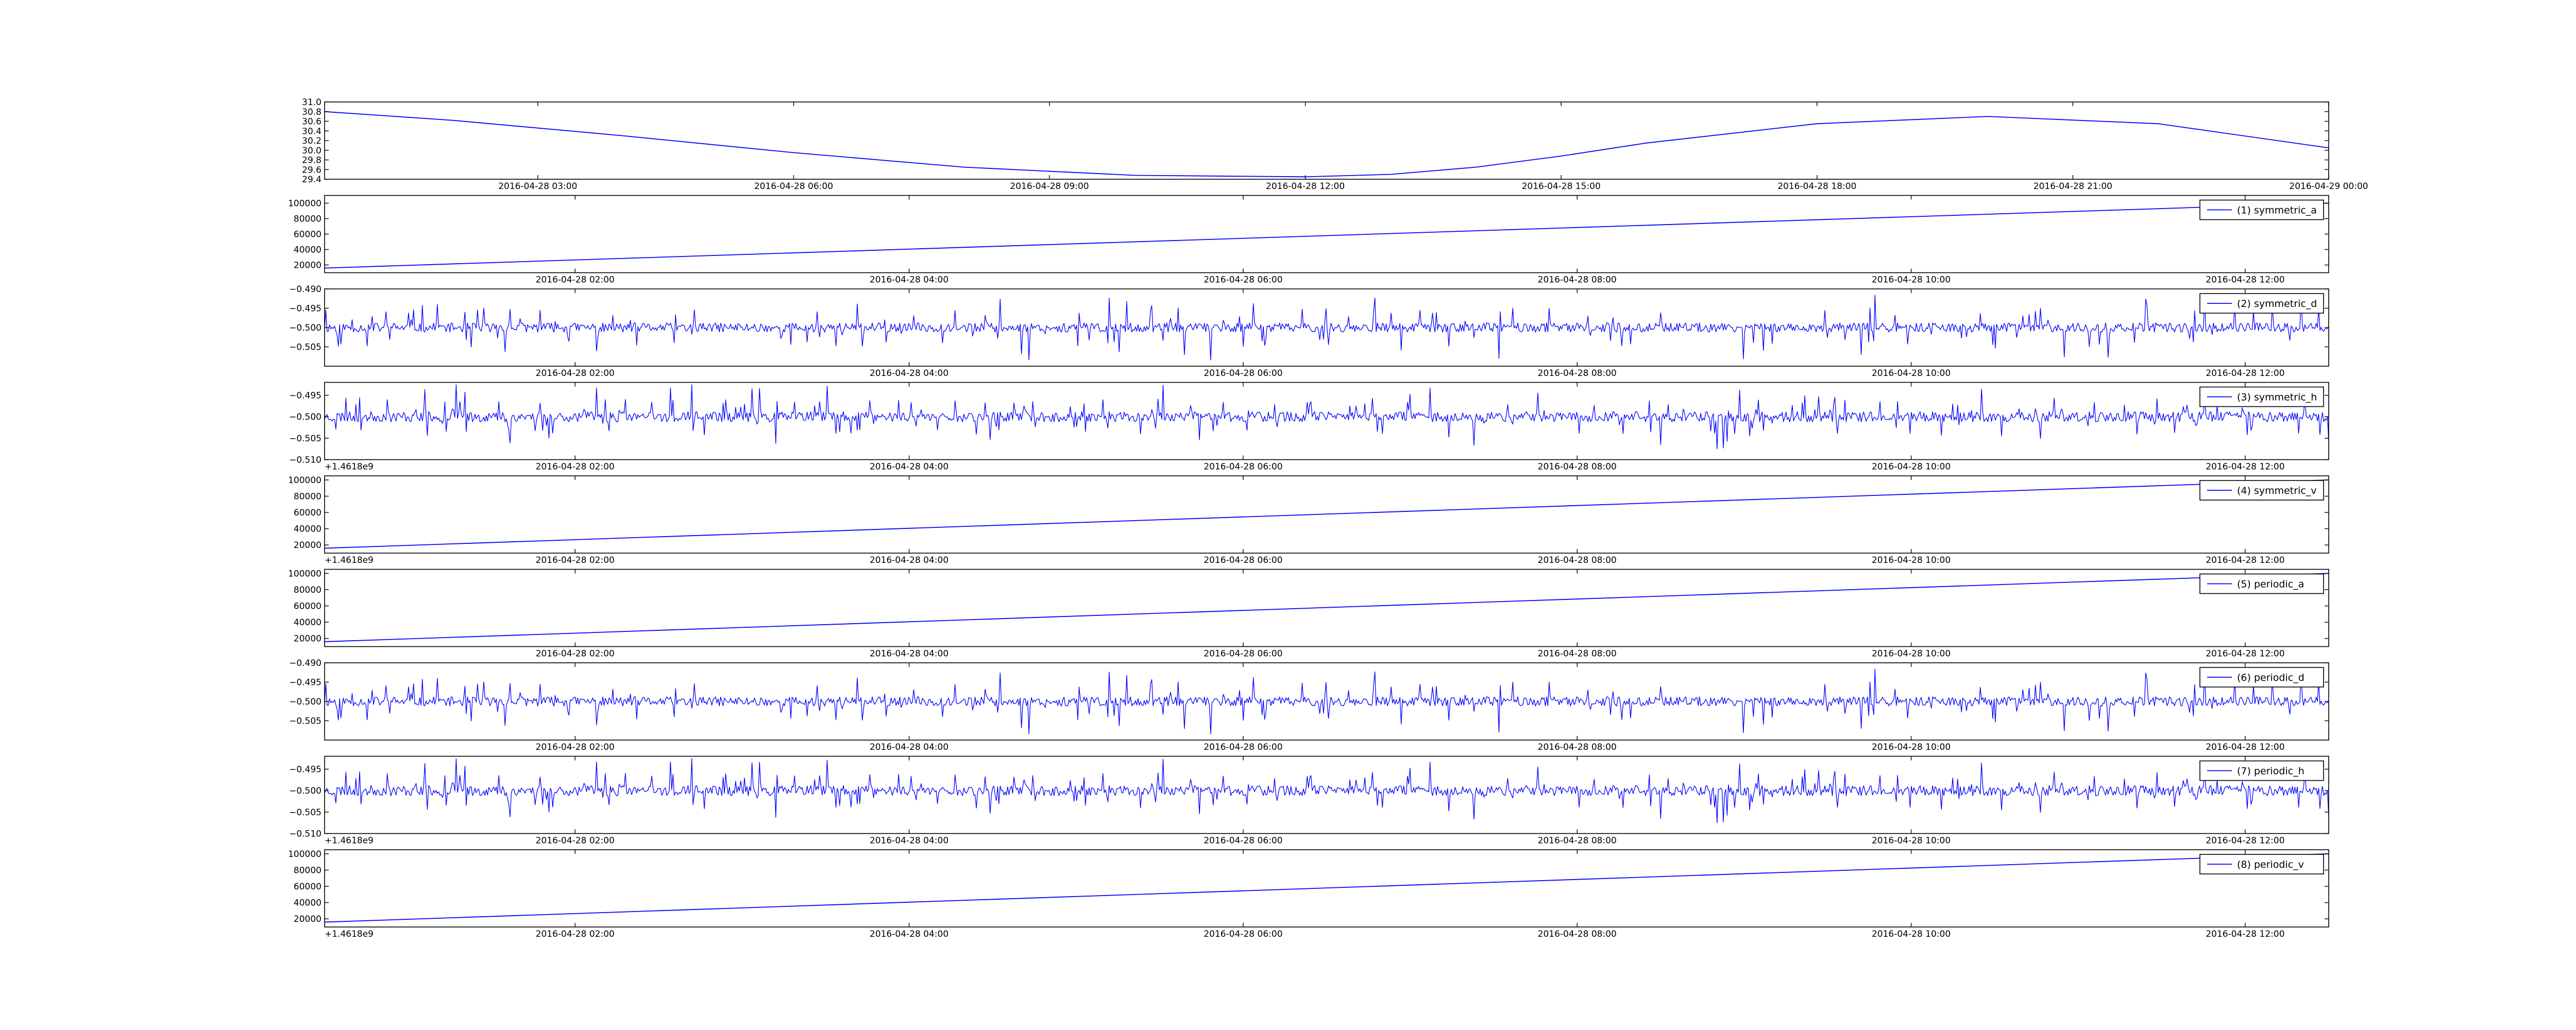  What do you see at coordinates (2271, 677) in the screenshot?
I see `legend-label: (6) periodic_d` at bounding box center [2271, 677].